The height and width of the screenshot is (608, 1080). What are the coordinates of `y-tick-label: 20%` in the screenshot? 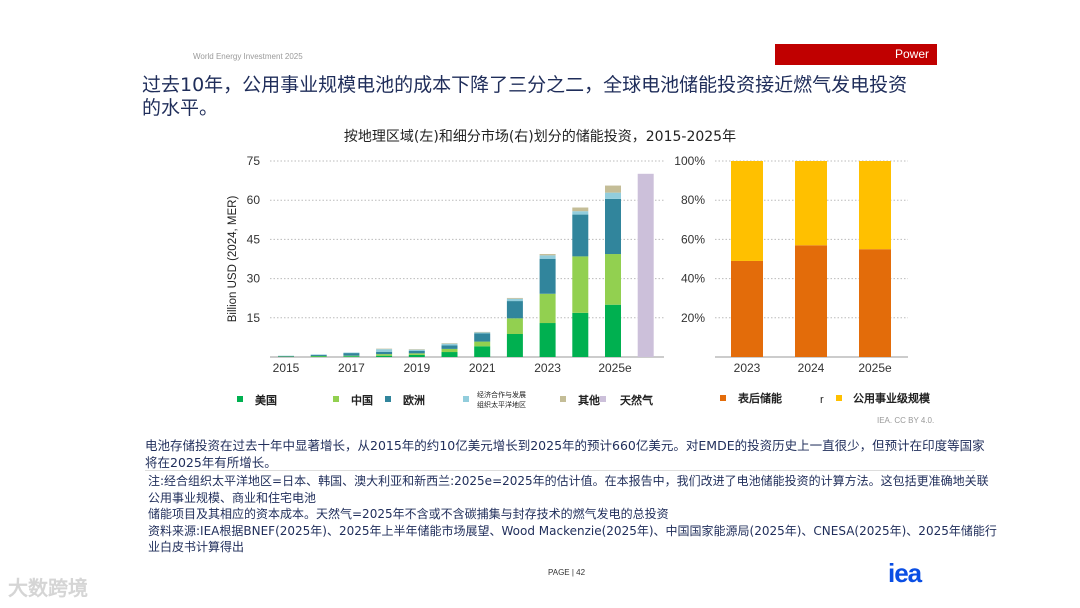 It's located at (693, 318).